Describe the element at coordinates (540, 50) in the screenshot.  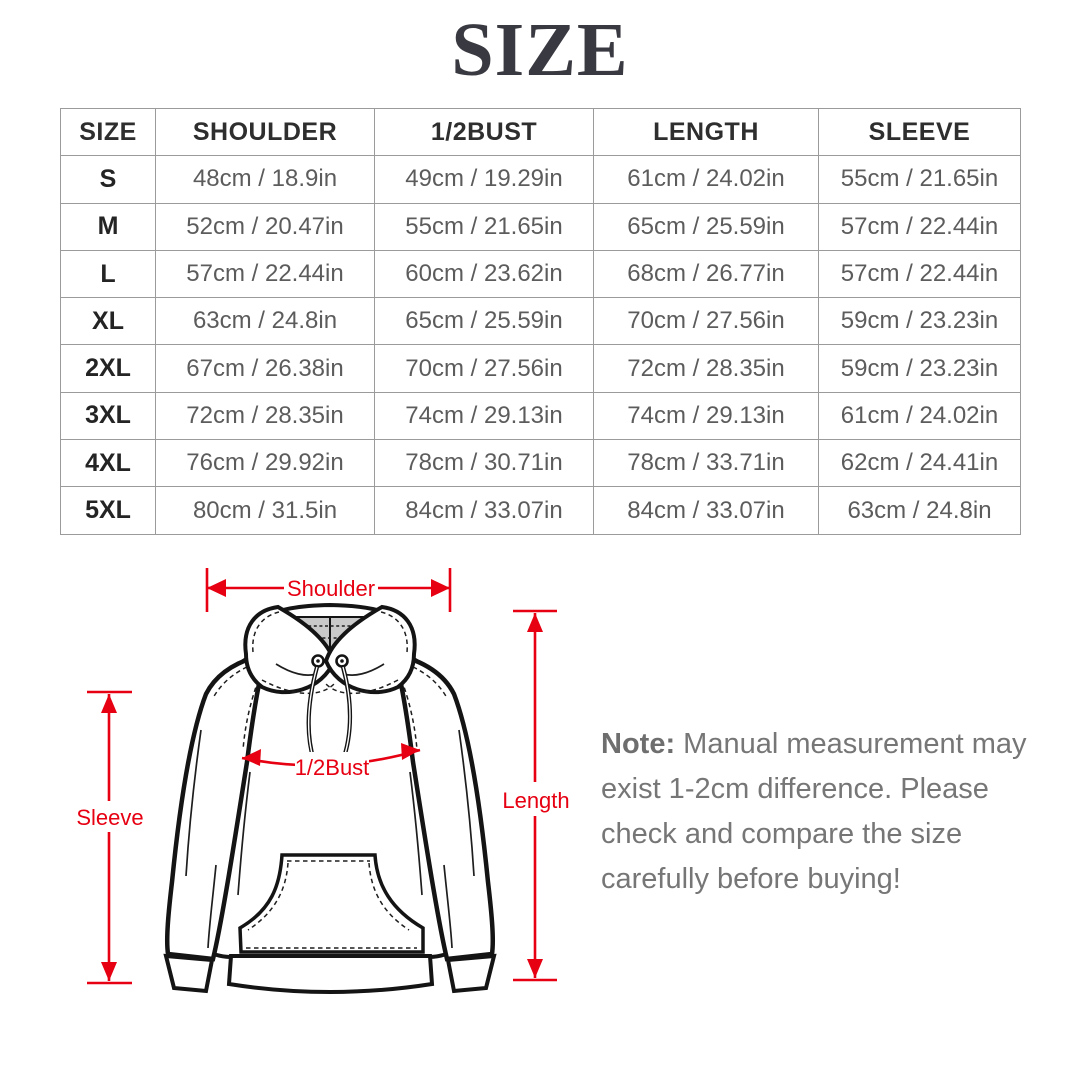
I see `page-title: SIZE` at that location.